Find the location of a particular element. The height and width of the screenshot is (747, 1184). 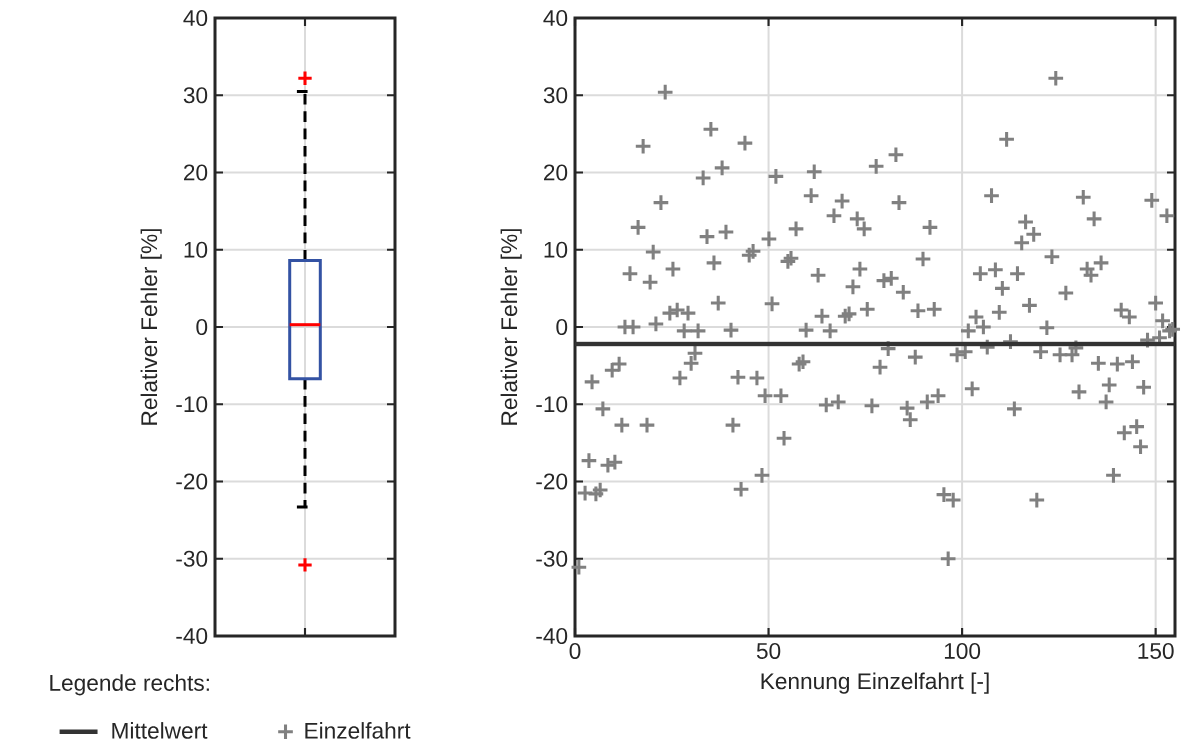

legend-label: Mittelwert is located at coordinates (160, 730).